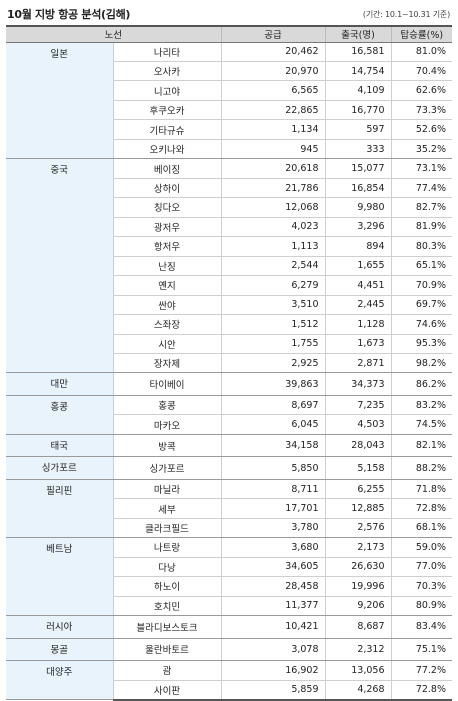  I want to click on city-cell: 오사카, so click(167, 71).